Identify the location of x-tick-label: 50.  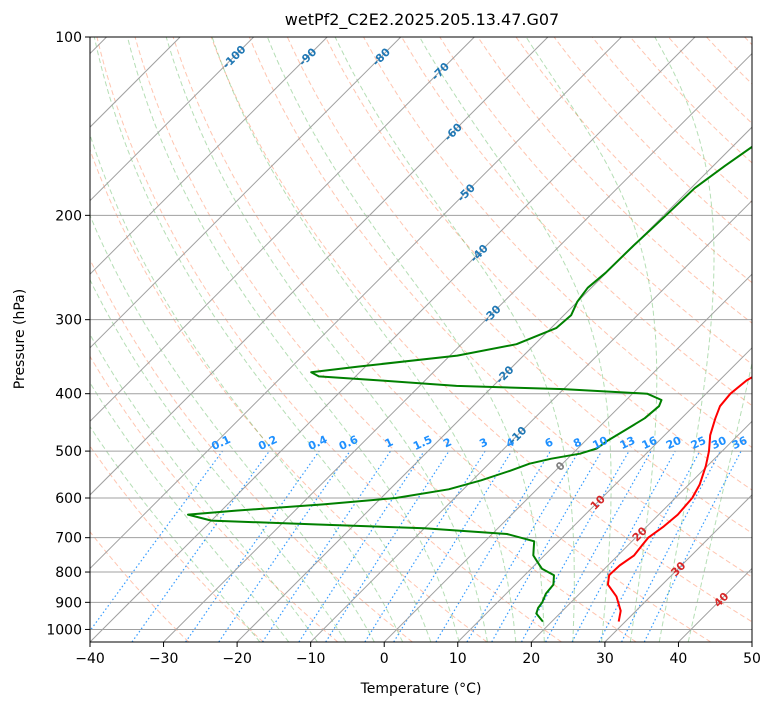
(752, 659).